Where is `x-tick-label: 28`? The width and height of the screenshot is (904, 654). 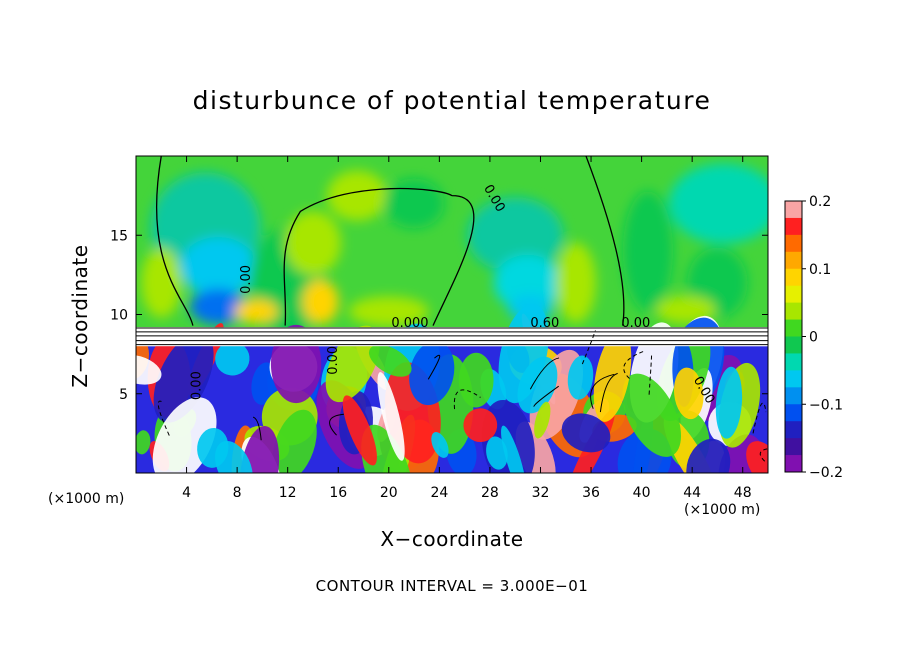 x-tick-label: 28 is located at coordinates (490, 493).